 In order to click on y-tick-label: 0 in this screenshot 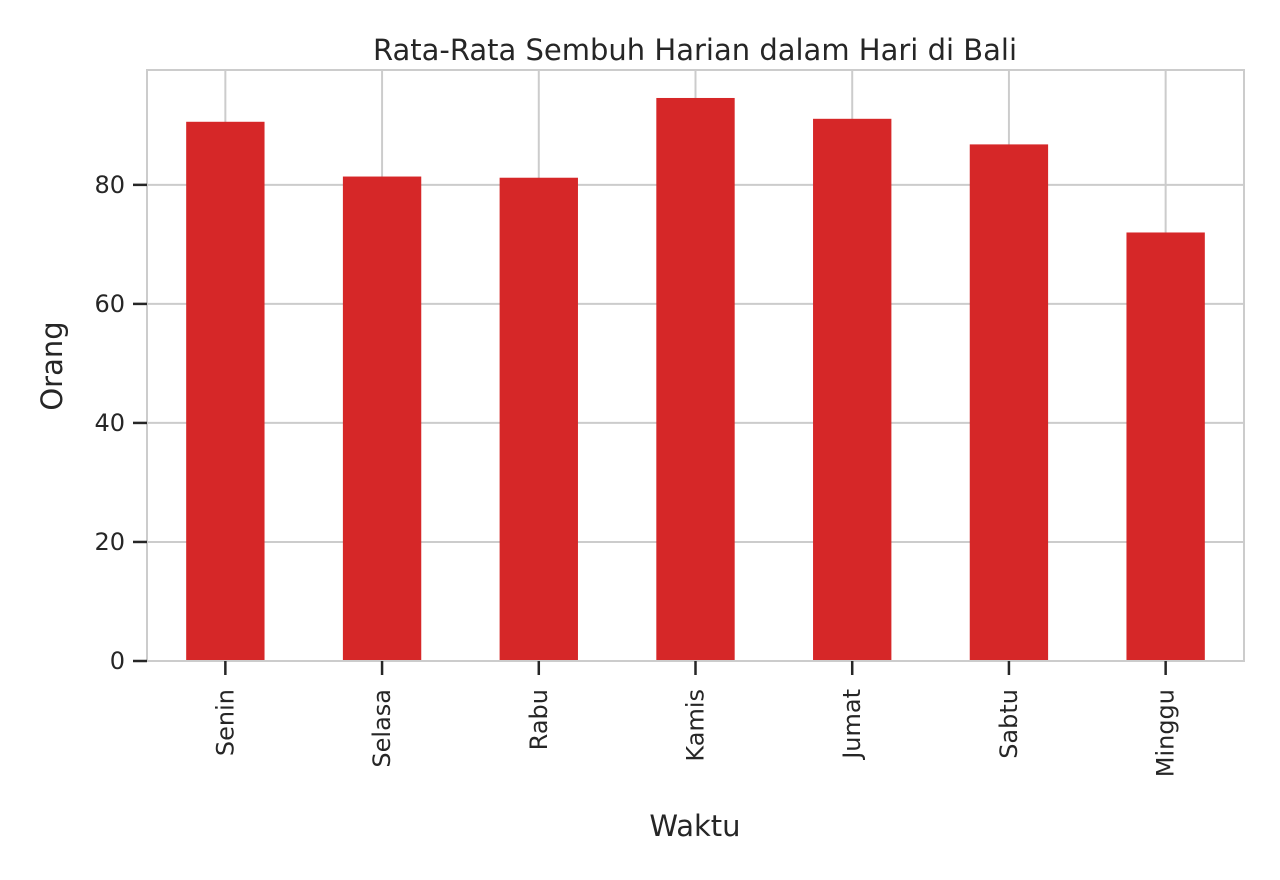, I will do `click(117, 661)`.